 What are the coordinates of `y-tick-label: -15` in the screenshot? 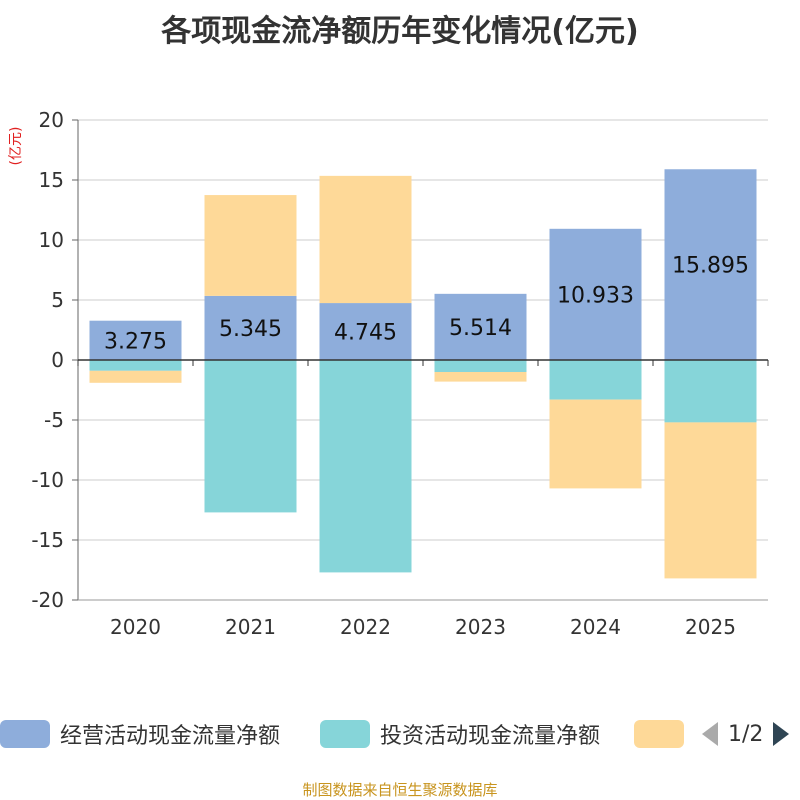 It's located at (47, 540).